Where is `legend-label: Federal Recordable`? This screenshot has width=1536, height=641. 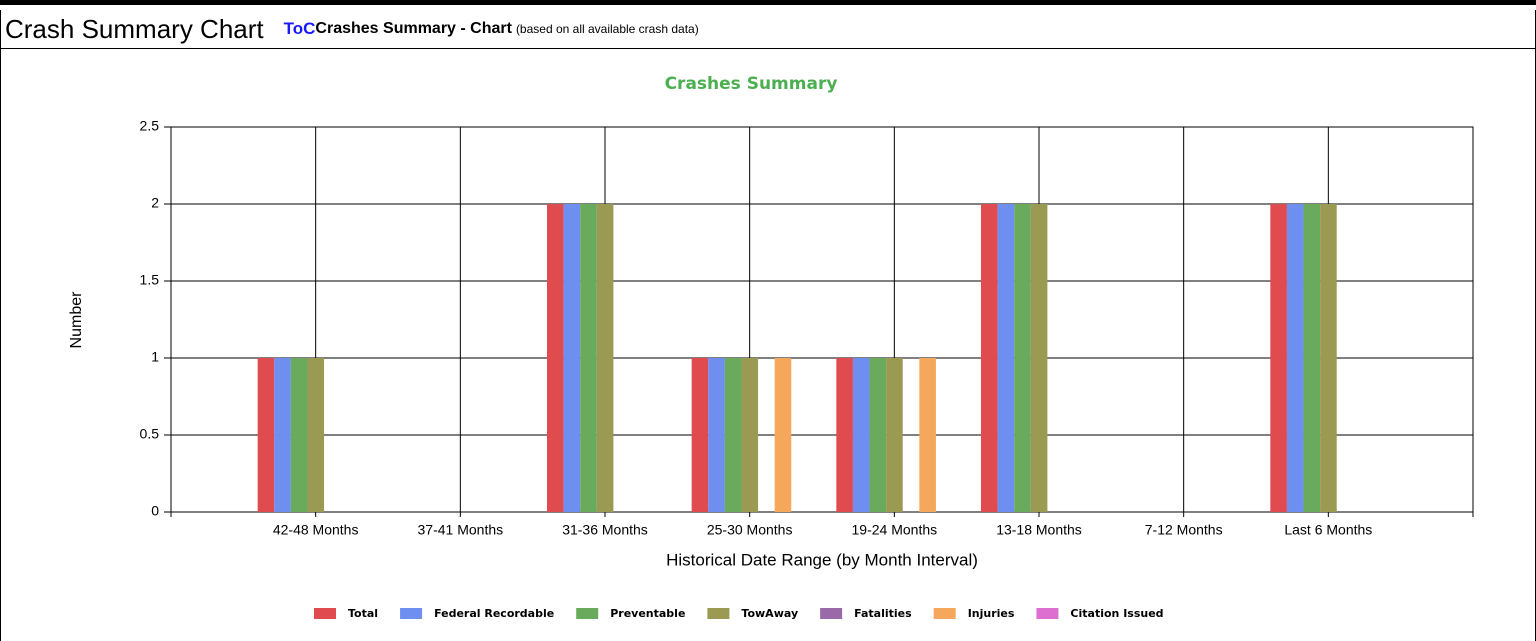
legend-label: Federal Recordable is located at coordinates (494, 613).